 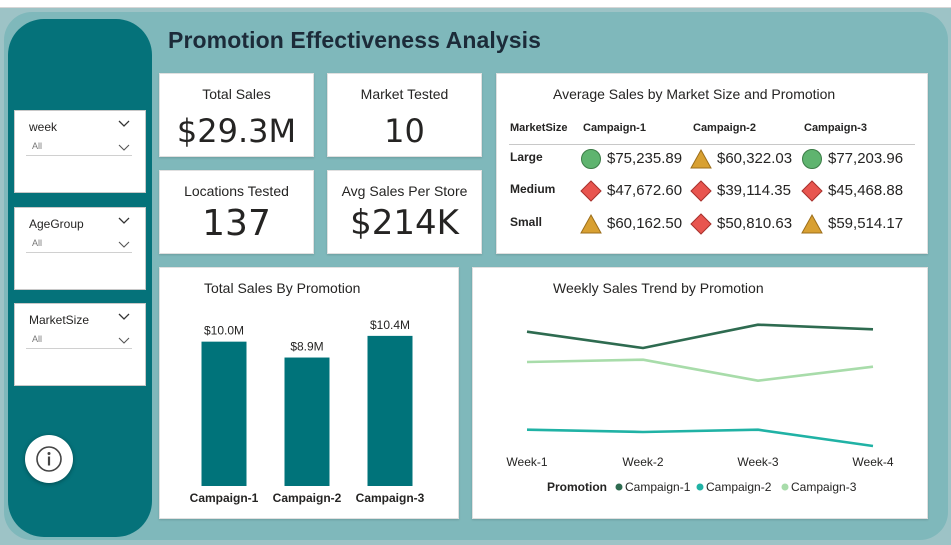 What do you see at coordinates (224, 498) in the screenshot?
I see `x-axis-tick-label: Campaign-1` at bounding box center [224, 498].